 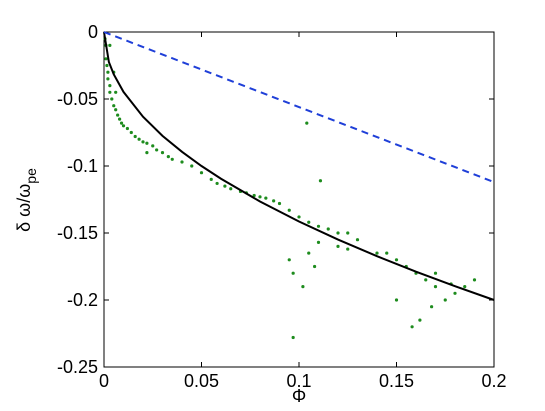 I want to click on y-tick-label: 0, so click(x=93, y=32).